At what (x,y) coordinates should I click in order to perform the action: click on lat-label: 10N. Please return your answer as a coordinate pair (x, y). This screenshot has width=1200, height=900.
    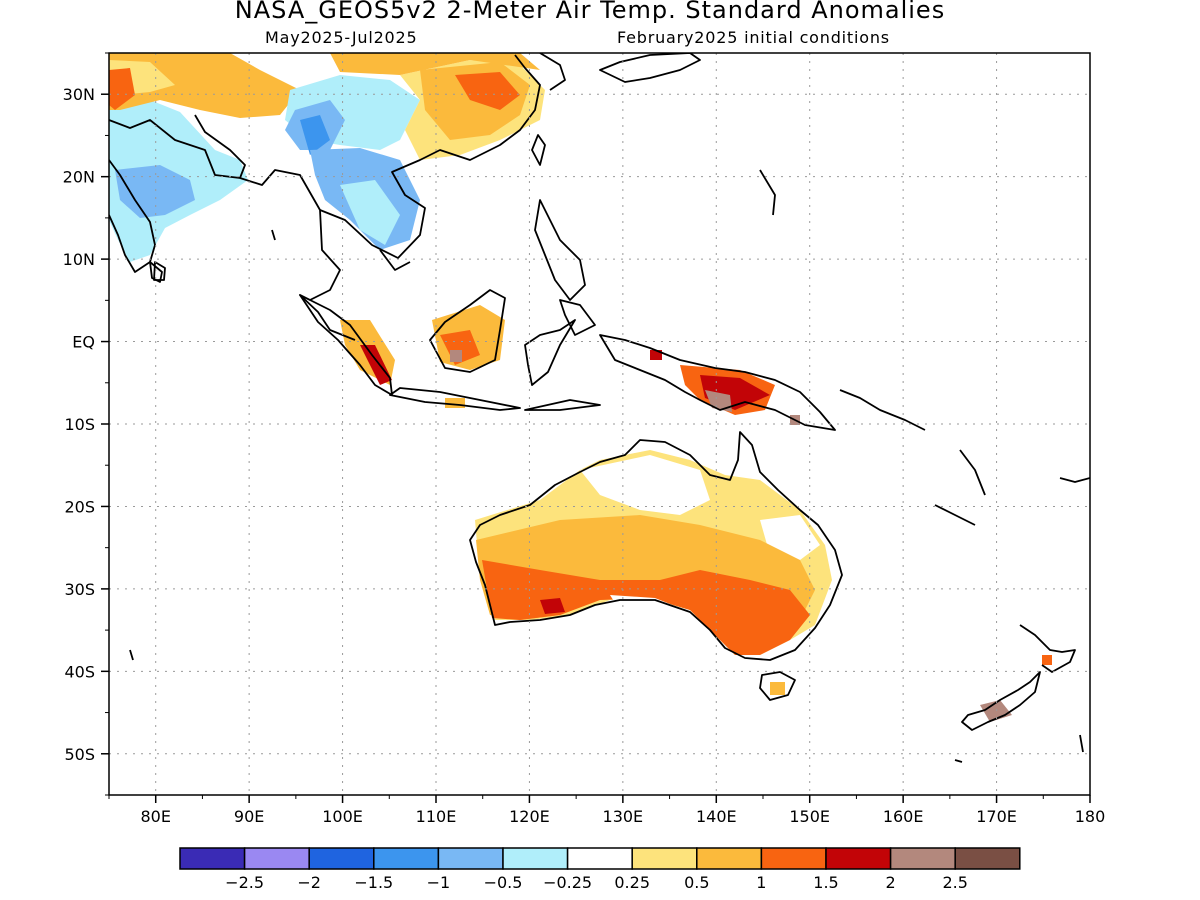
    Looking at the image, I should click on (79, 259).